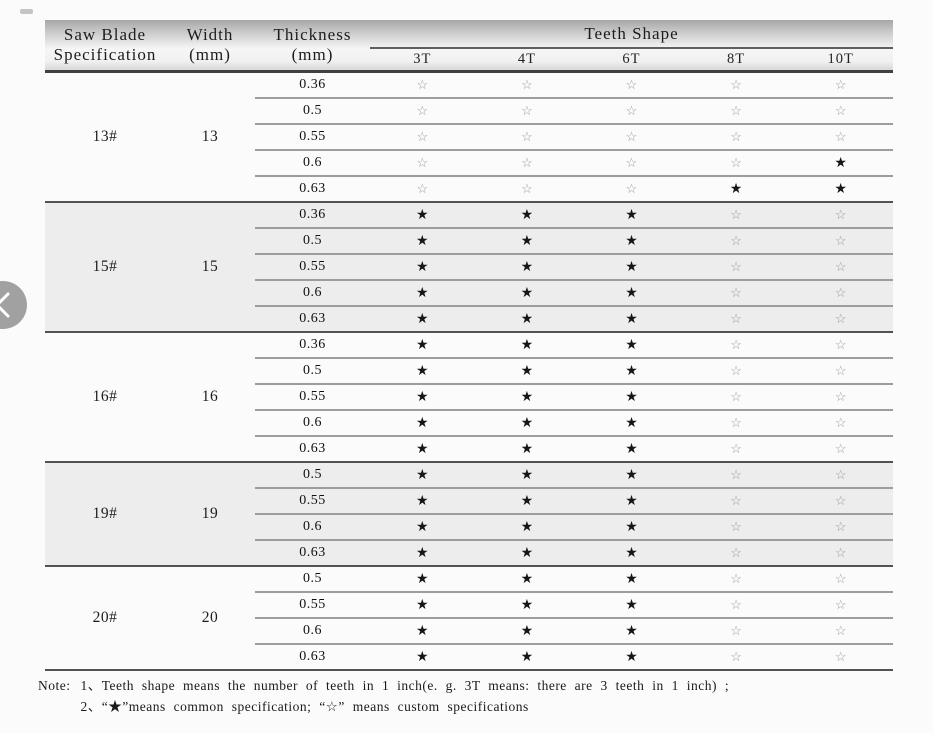  I want to click on width-cell: 20, so click(210, 617).